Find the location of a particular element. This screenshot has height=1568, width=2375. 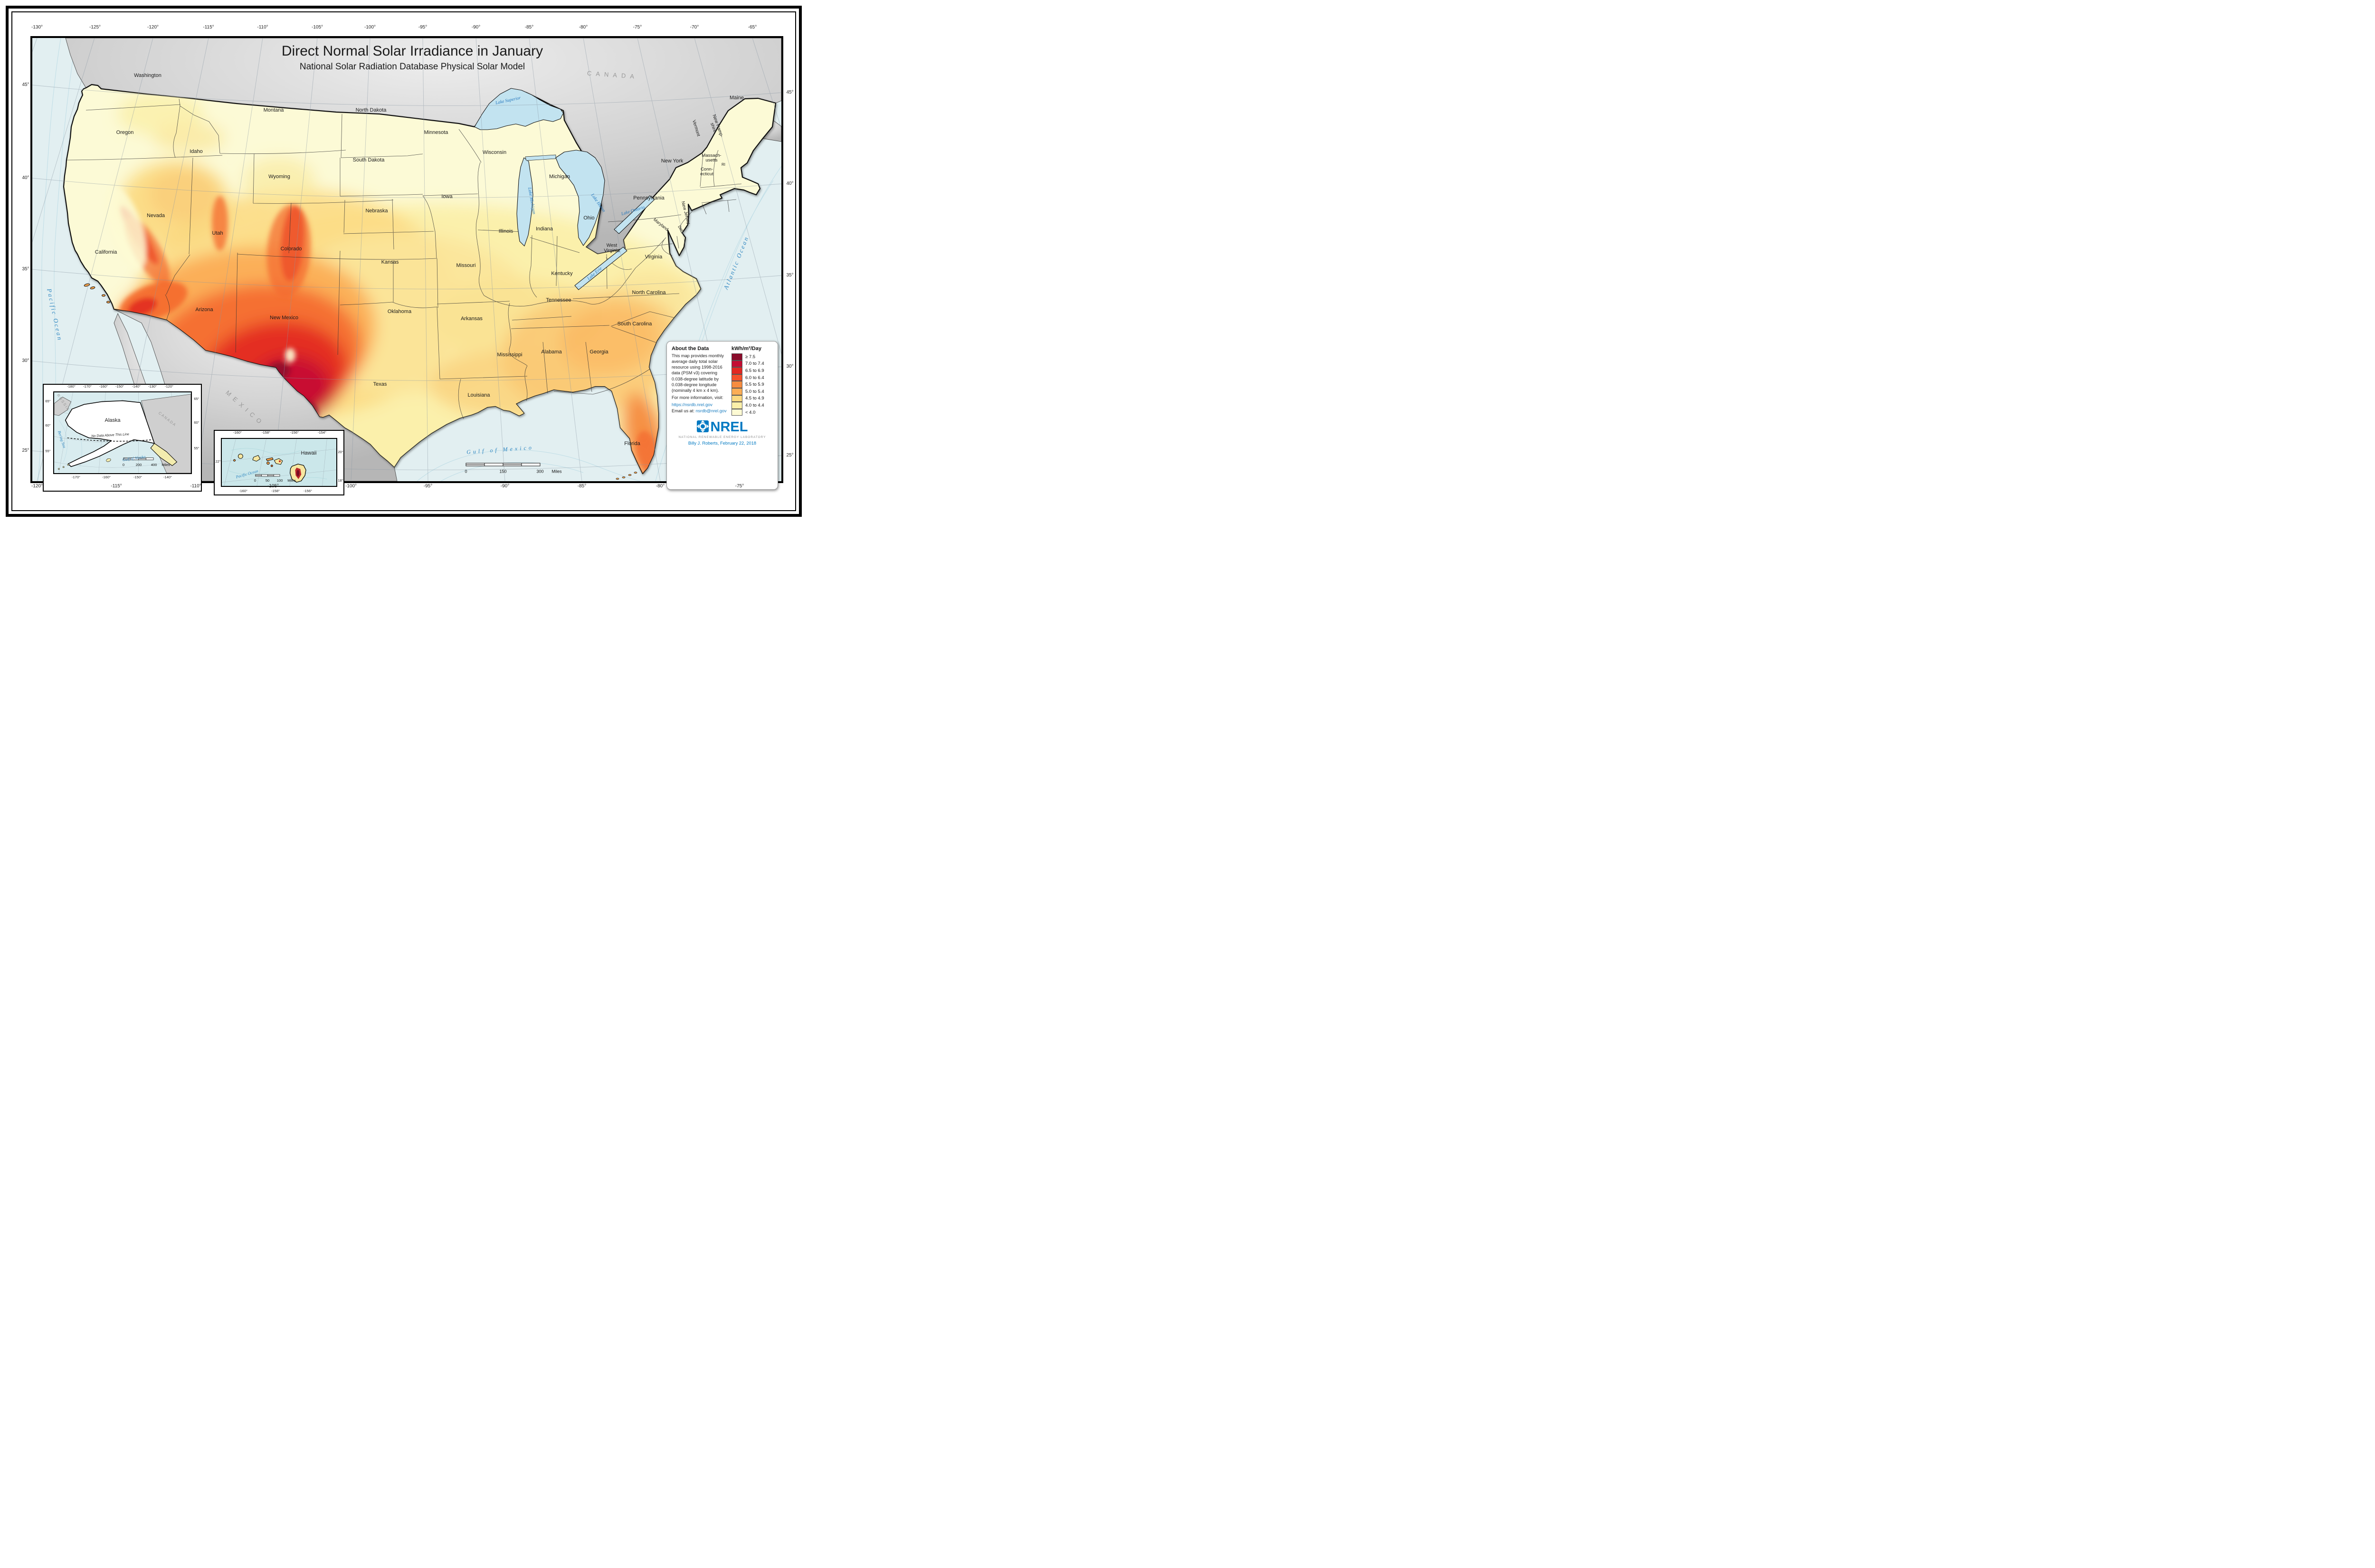

tick-130: -130° is located at coordinates (37, 27).